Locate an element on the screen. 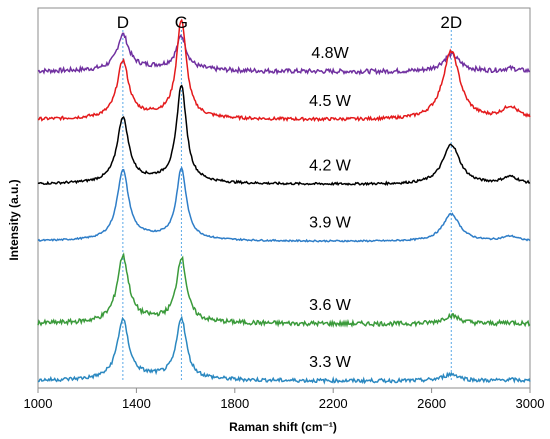 The width and height of the screenshot is (550, 439). x-tick-label: 2200 is located at coordinates (333, 403).